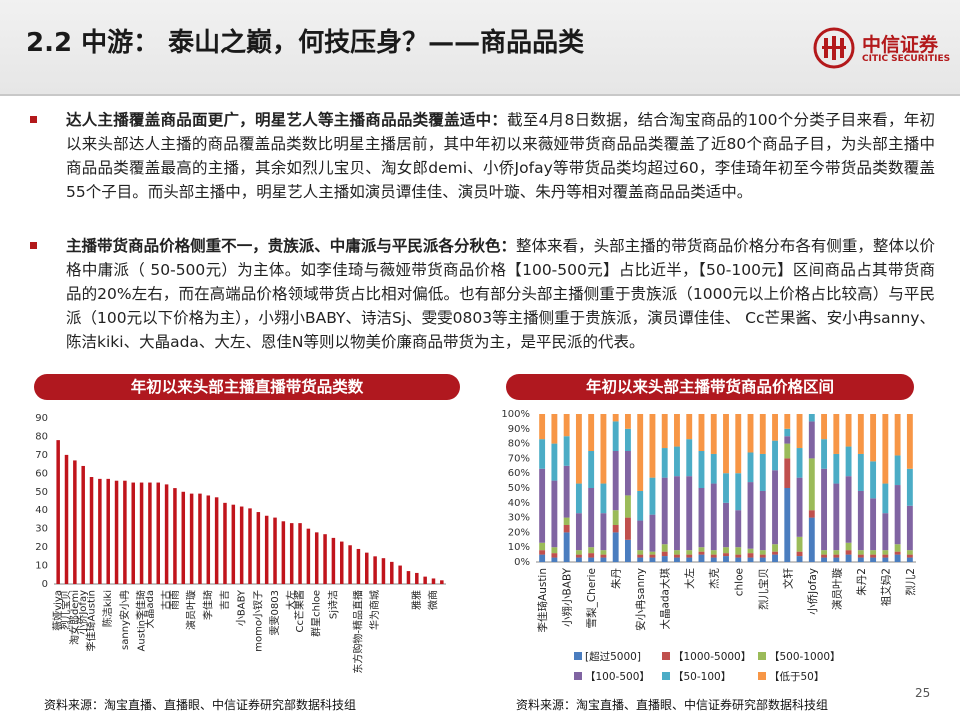 This screenshot has height=720, width=960. What do you see at coordinates (787, 579) in the screenshot?
I see `x-tick-label: 文轩` at bounding box center [787, 579].